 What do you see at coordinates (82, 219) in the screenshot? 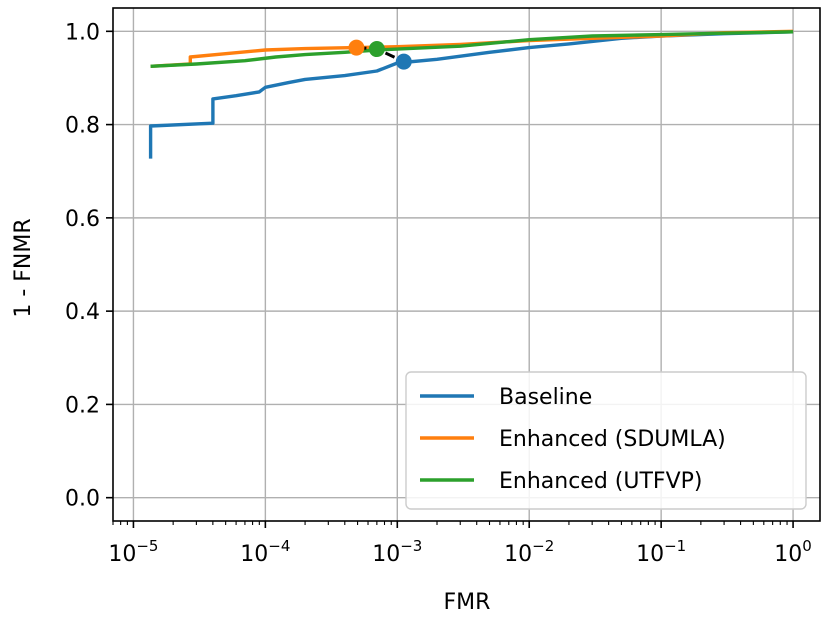
I see `y-tick-label: 0.6` at bounding box center [82, 219].